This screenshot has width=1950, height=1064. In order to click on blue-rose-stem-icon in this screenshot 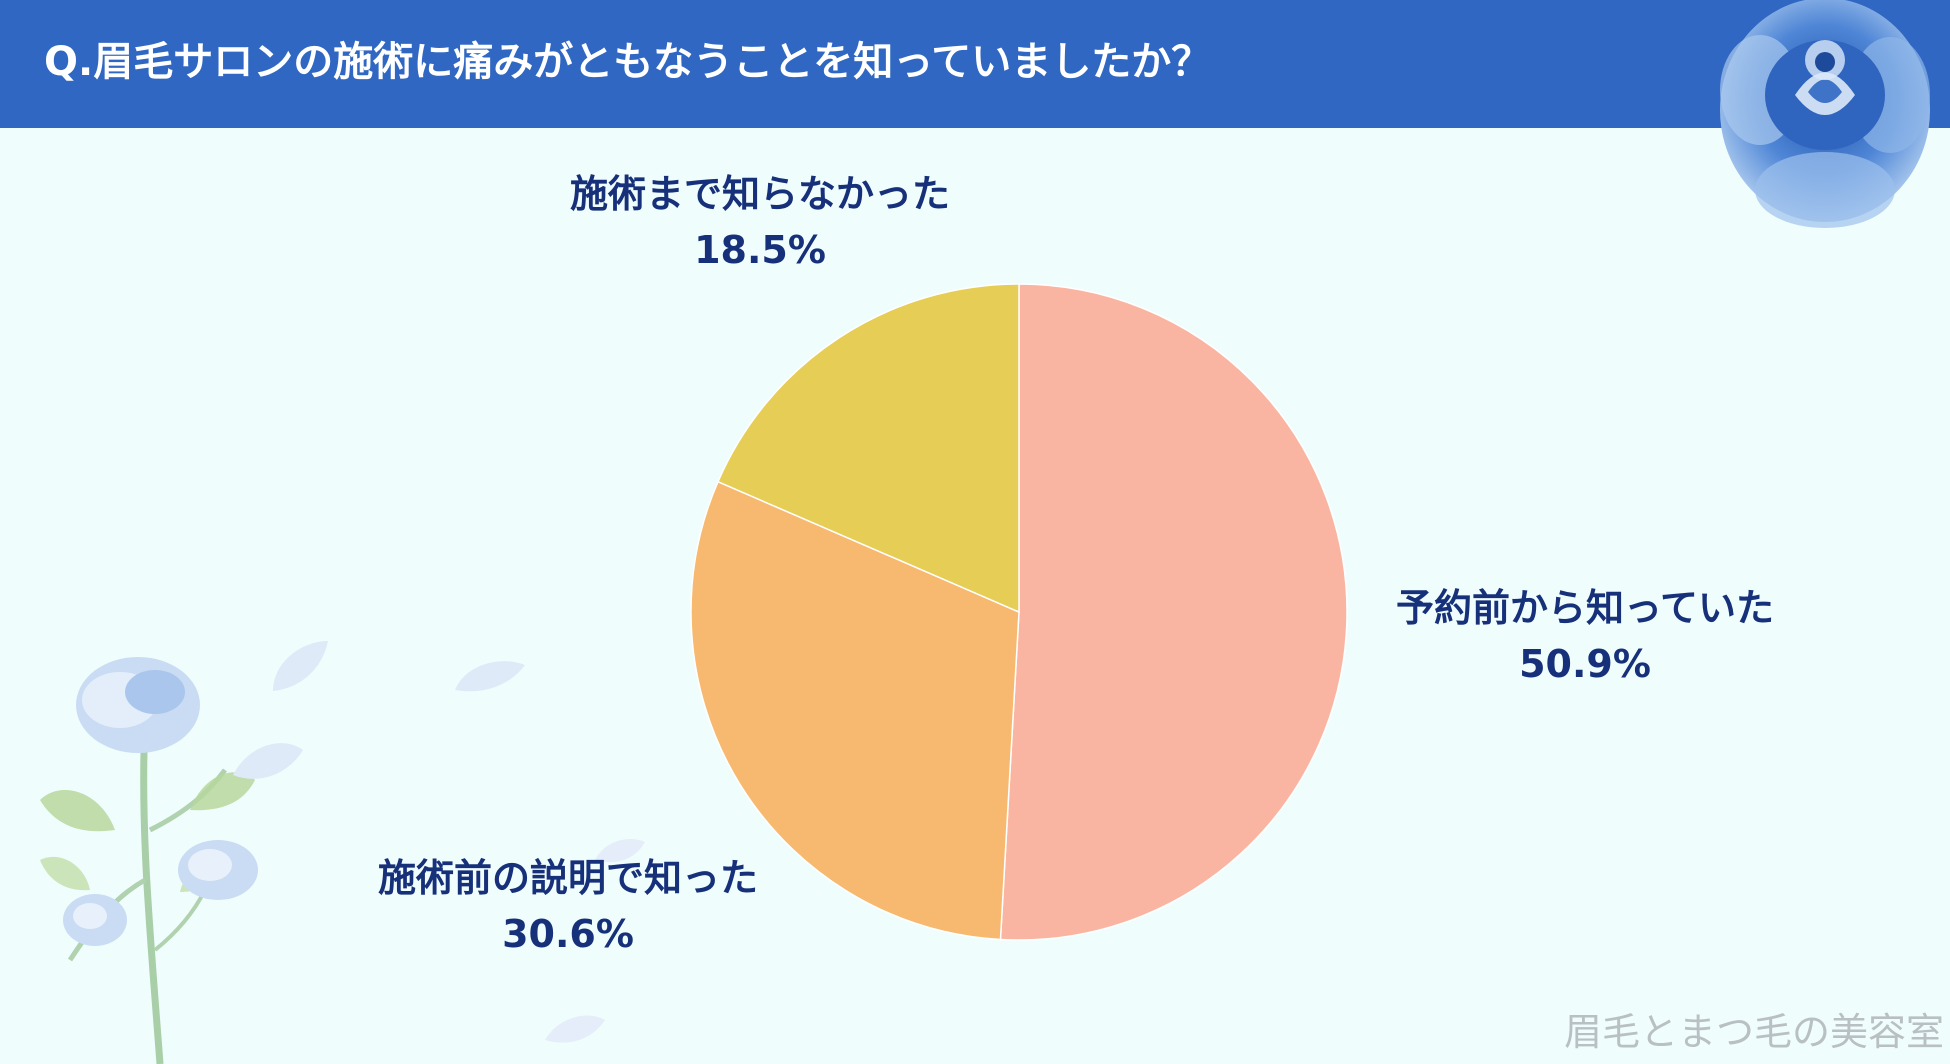, I will do `click(149, 860)`.